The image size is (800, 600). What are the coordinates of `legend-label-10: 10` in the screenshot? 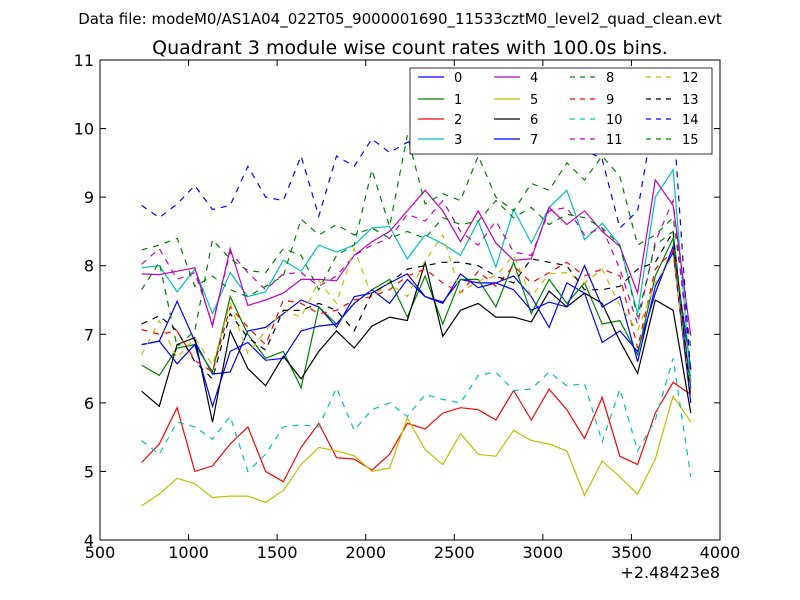 It's located at (614, 120).